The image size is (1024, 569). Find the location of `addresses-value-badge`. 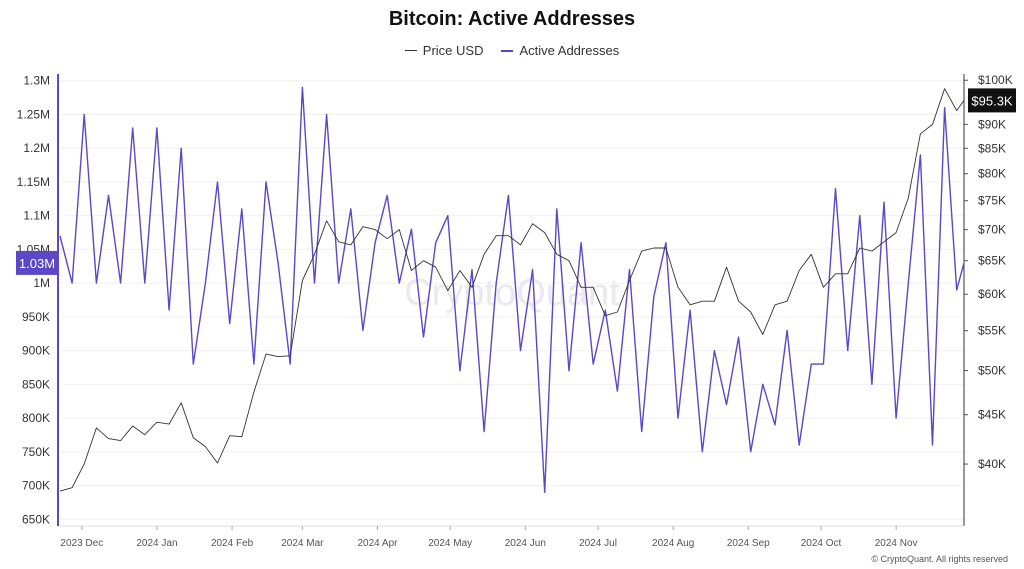

addresses-value-badge is located at coordinates (37, 262).